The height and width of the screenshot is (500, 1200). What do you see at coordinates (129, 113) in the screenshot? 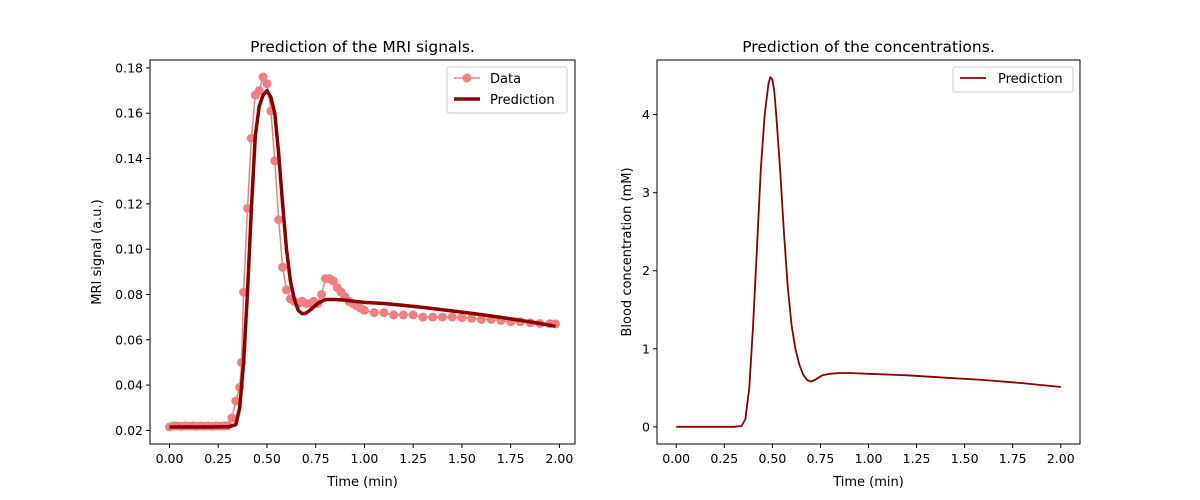
I see `mri-ytick-label: 0.16` at bounding box center [129, 113].